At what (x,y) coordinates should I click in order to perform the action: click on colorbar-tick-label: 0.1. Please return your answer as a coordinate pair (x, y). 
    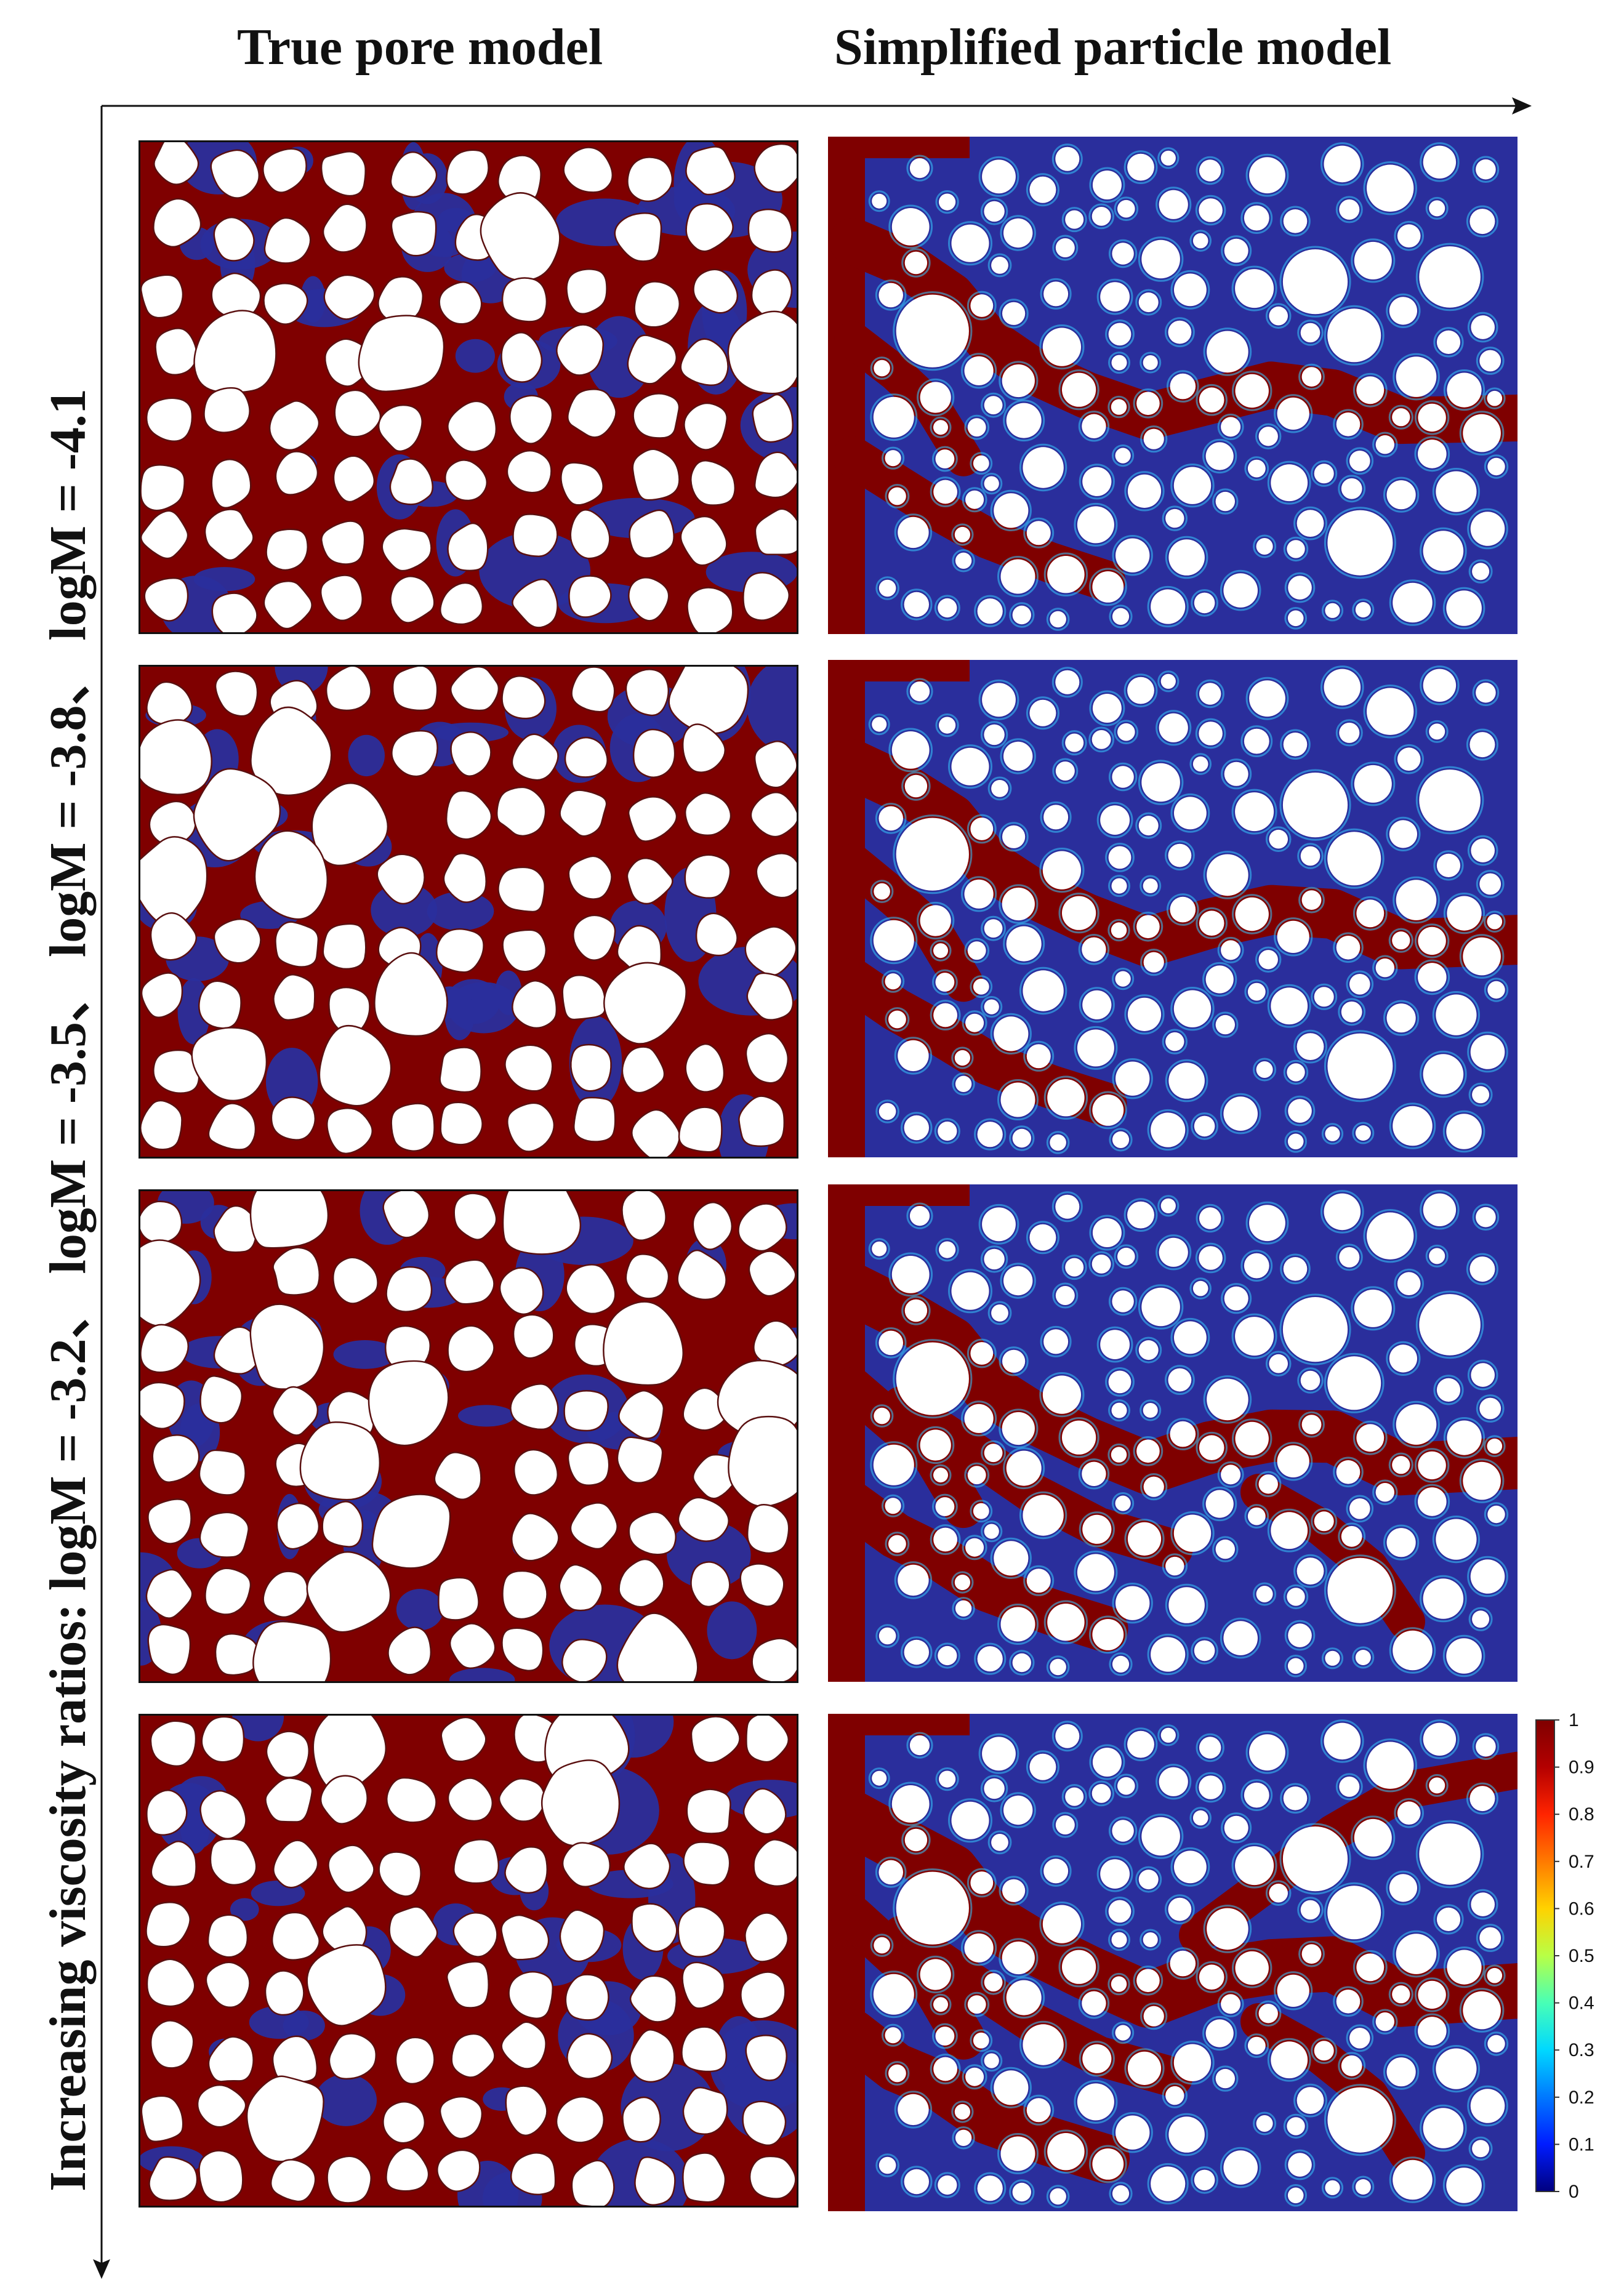
    Looking at the image, I should click on (1581, 2144).